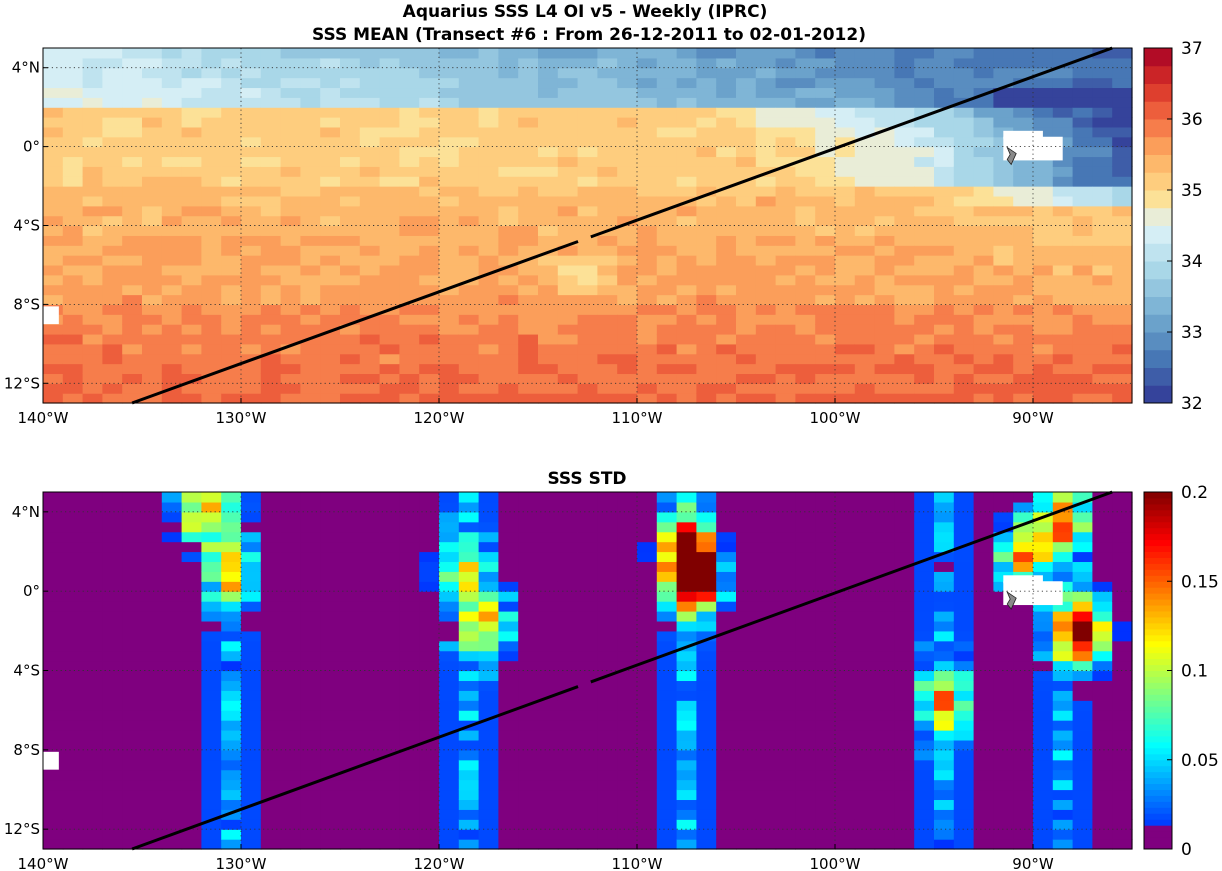  What do you see at coordinates (586, 479) in the screenshot?
I see `std-panel-title: SSS STD` at bounding box center [586, 479].